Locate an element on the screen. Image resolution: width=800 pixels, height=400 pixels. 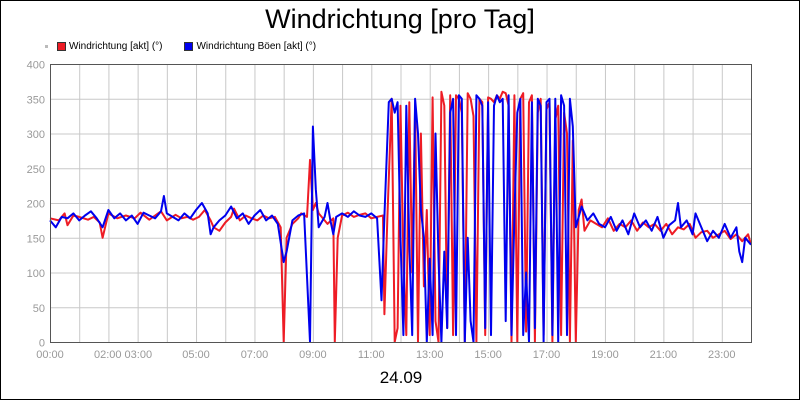
chart-title: Windrichtung [pro Tag] is located at coordinates (400, 19).